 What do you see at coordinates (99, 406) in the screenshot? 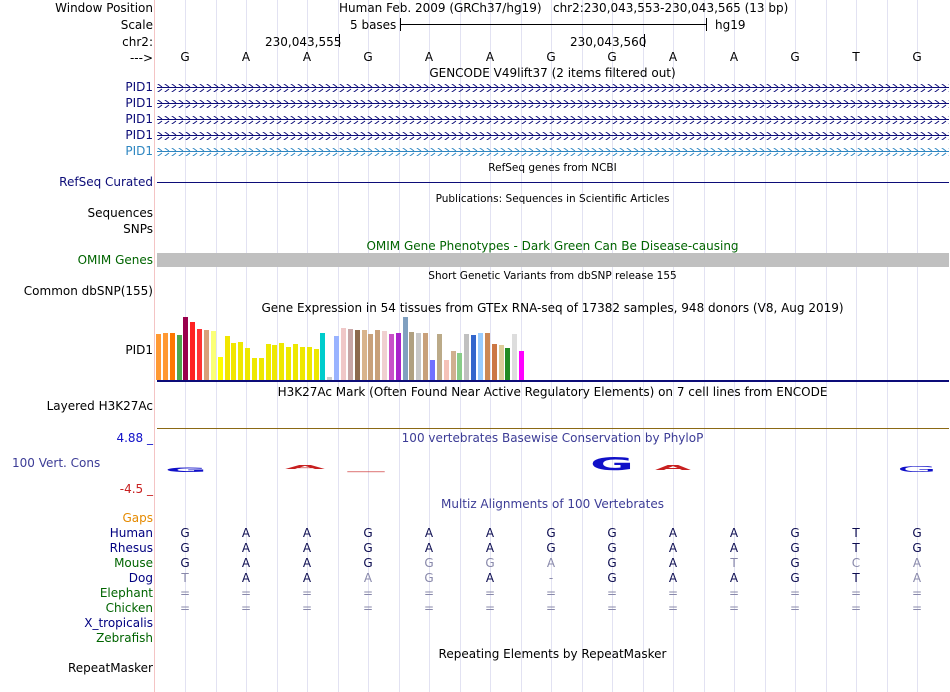
I see `h3k27ac-label: Layered H3K27Ac` at bounding box center [99, 406].